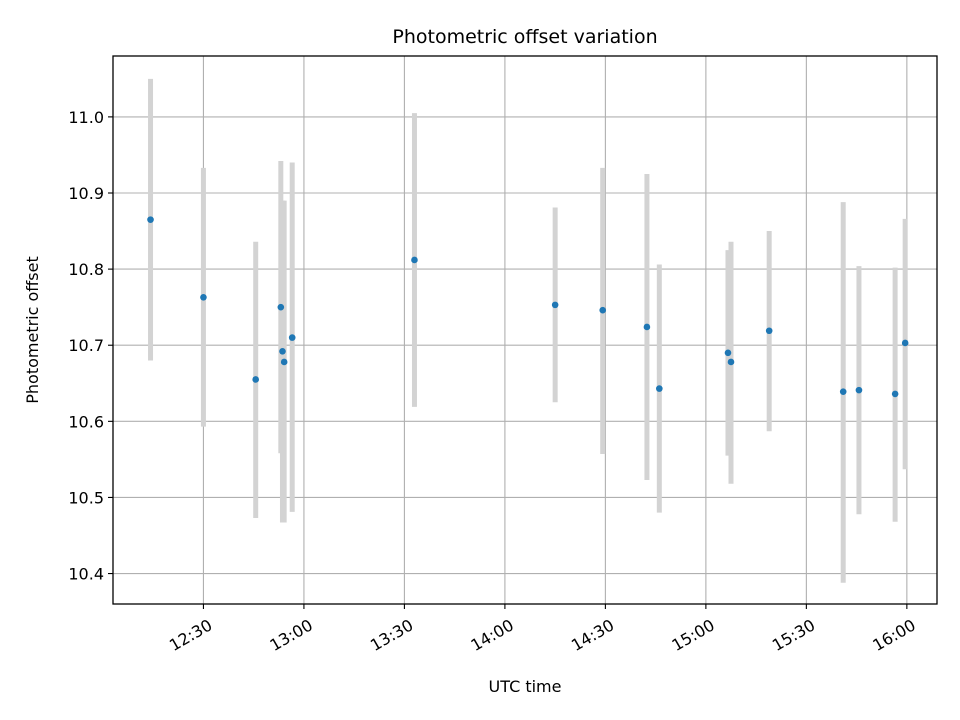 Image resolution: width=960 pixels, height=720 pixels. What do you see at coordinates (86, 117) in the screenshot?
I see `y-tick-label: 11.0` at bounding box center [86, 117].